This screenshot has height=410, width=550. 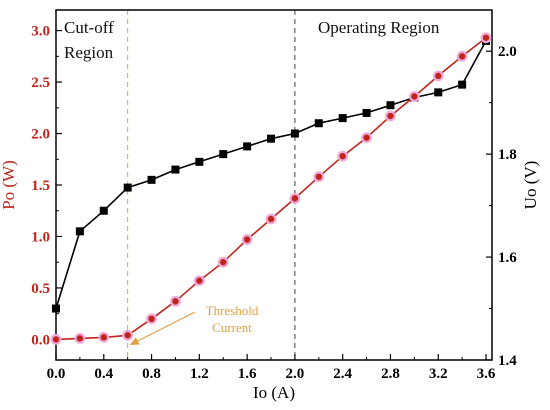 What do you see at coordinates (164, 327) in the screenshot?
I see `threshold-arrow` at bounding box center [164, 327].